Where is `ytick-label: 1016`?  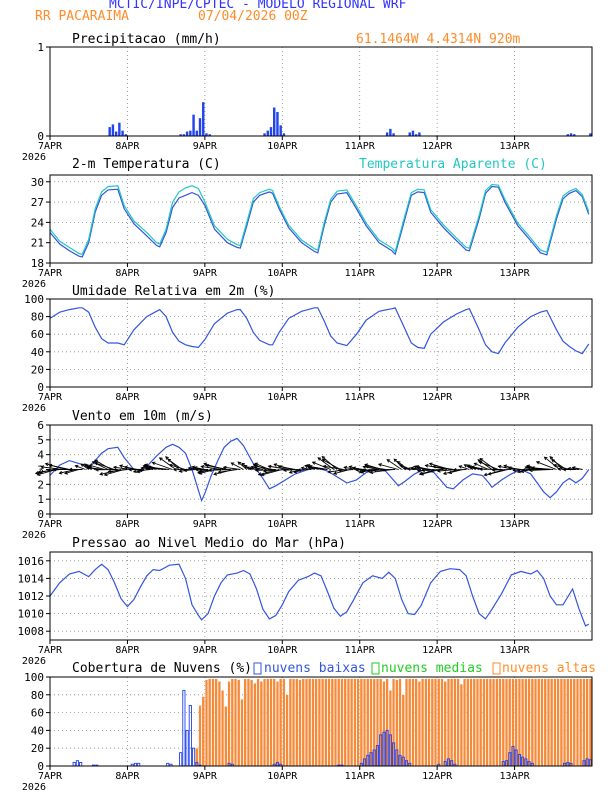
ytick-label: 1016 is located at coordinates (31, 561).